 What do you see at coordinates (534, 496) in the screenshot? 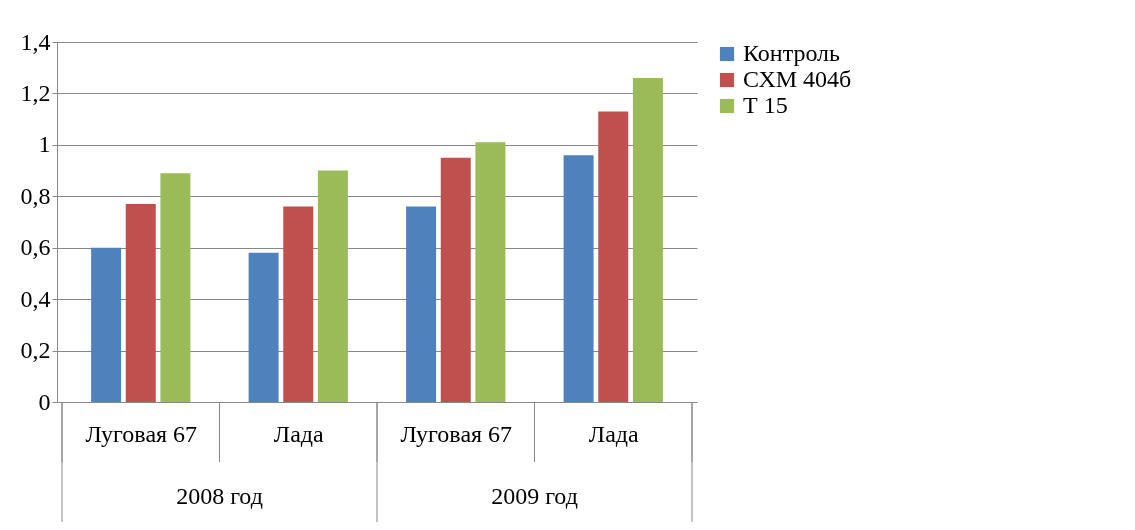
I see `text: 2009 год` at bounding box center [534, 496].